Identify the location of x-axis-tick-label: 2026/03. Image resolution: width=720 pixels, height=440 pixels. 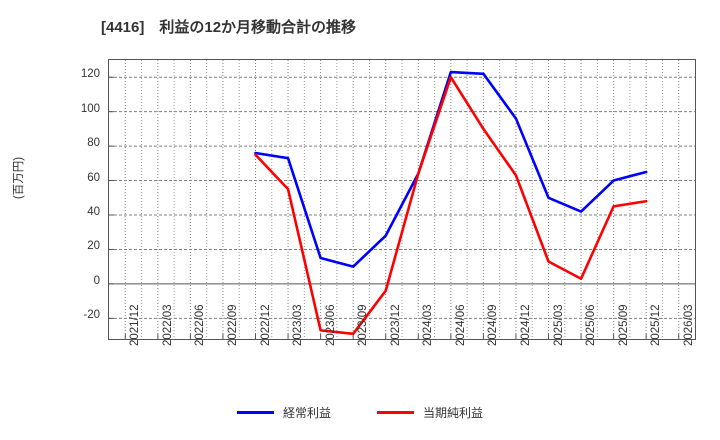
(688, 325).